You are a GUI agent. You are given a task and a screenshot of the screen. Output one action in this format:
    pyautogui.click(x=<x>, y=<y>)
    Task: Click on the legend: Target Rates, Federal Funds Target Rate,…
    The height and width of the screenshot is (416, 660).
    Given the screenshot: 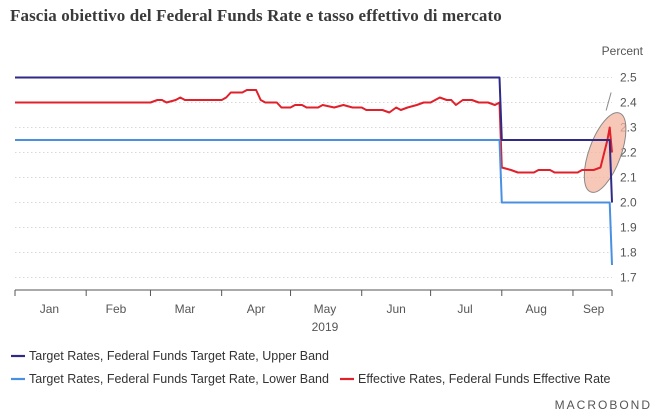 What is the action you would take?
    pyautogui.click(x=310, y=367)
    